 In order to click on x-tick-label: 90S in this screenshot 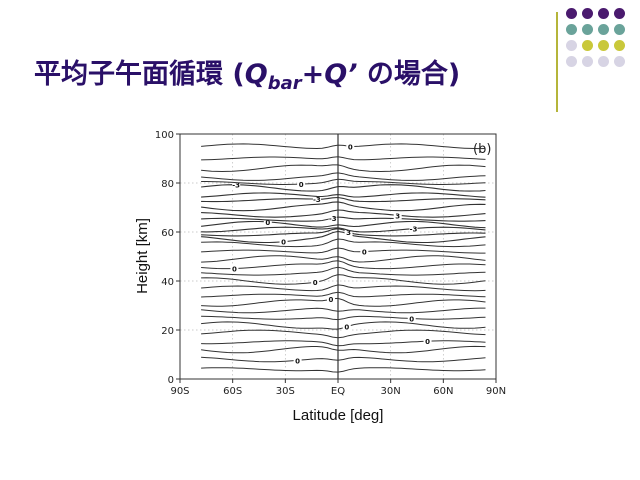, I will do `click(179, 391)`.